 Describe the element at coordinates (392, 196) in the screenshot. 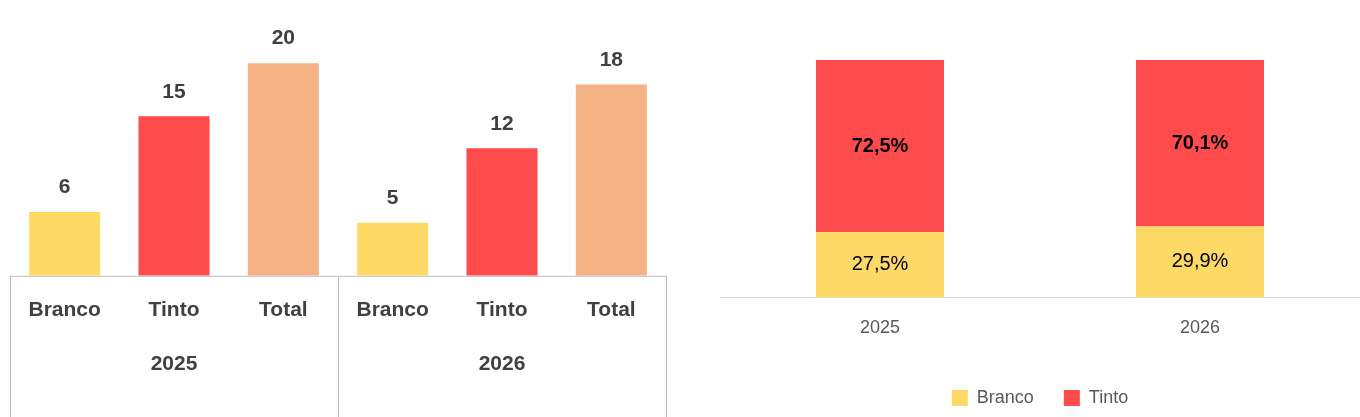

I see `data-label: 5` at that location.